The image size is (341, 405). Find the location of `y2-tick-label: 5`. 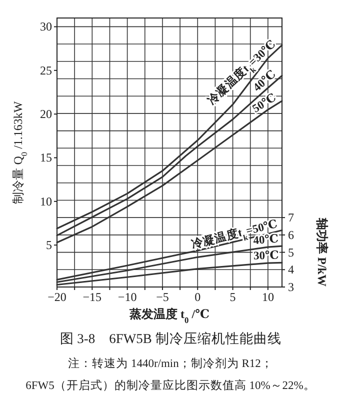

y2-tick-label: 5 is located at coordinates (291, 252).